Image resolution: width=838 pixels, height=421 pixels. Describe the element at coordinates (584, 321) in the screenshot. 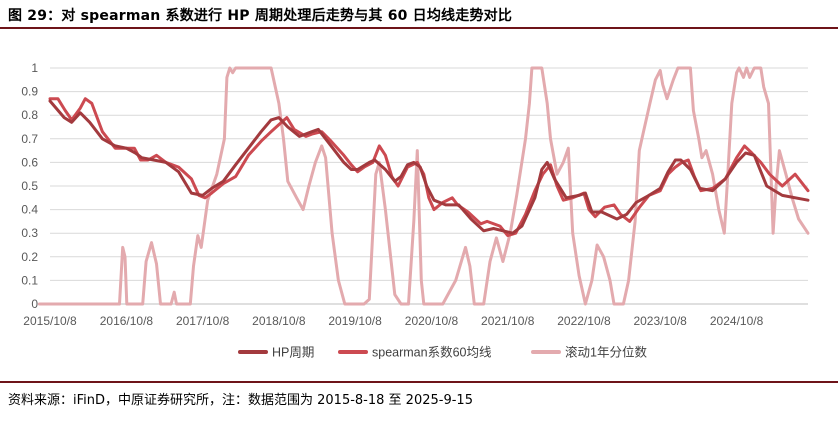

I see `x-tick-label: 2022/10/8` at that location.